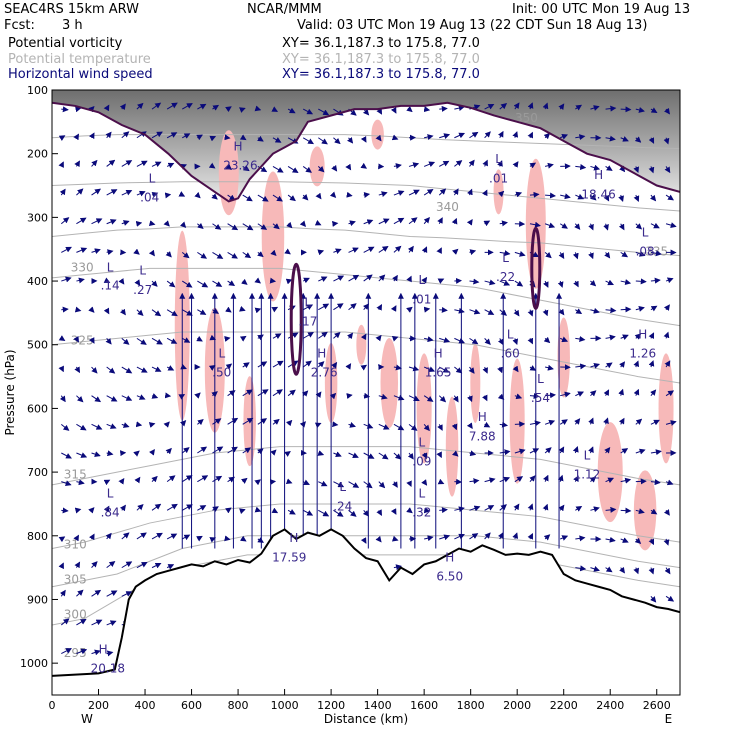  What do you see at coordinates (517, 705) in the screenshot?
I see `x-tick-label-10: 2000` at bounding box center [517, 705].